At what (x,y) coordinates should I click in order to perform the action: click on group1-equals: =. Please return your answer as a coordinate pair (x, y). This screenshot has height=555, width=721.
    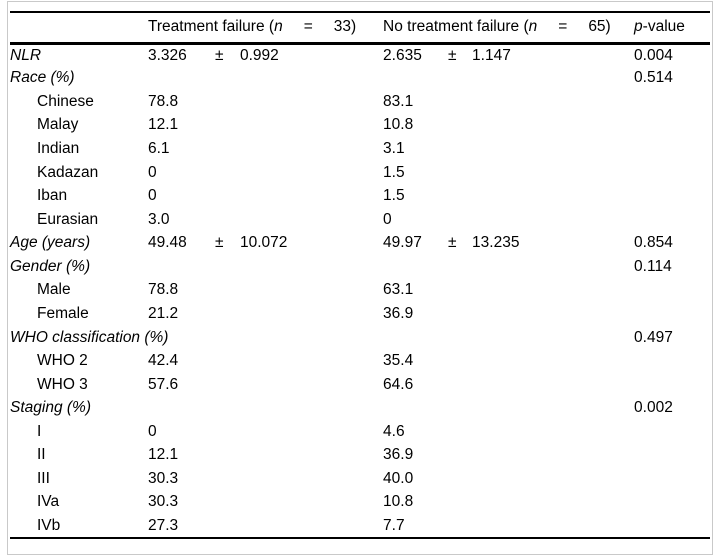
    Looking at the image, I should click on (308, 27).